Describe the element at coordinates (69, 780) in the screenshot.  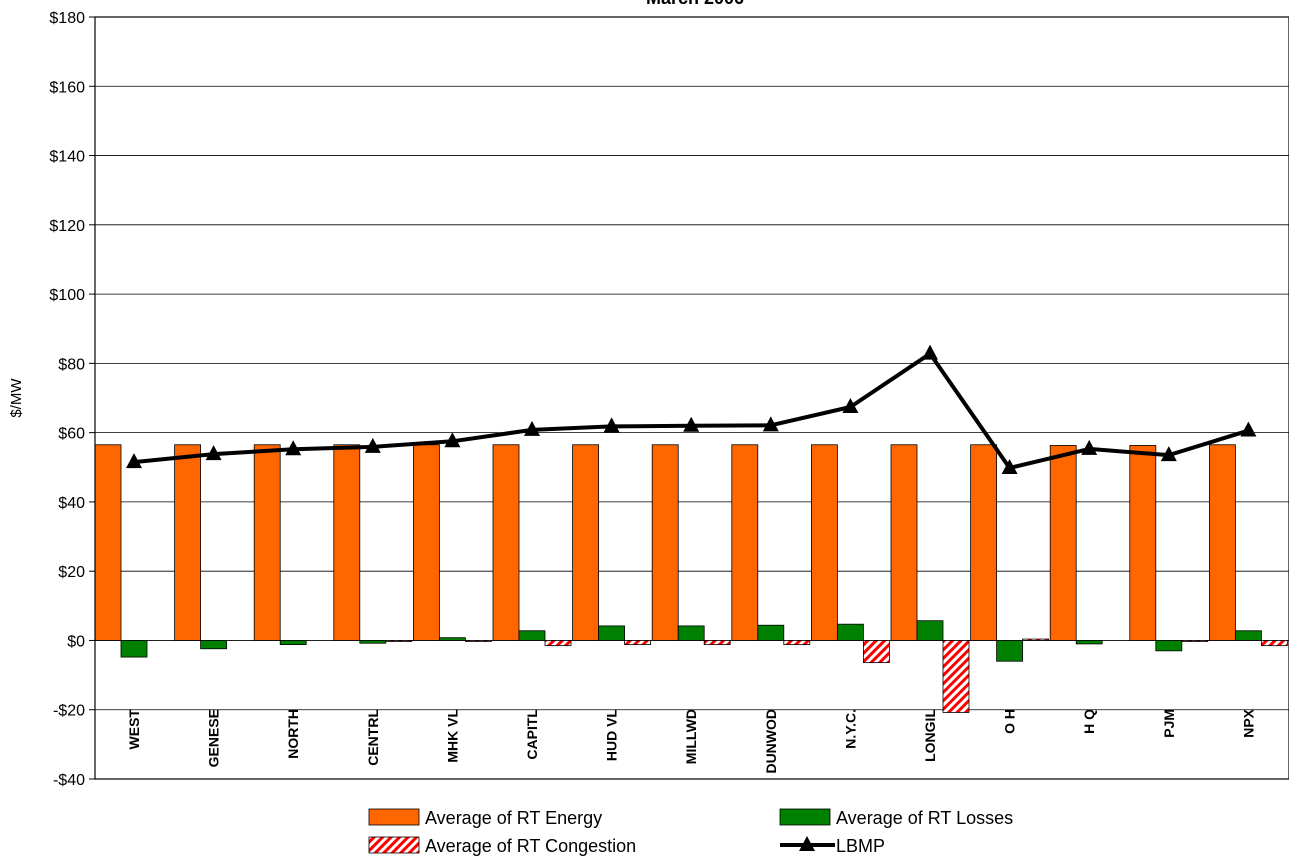
I see `y-tick-label: -$40` at that location.